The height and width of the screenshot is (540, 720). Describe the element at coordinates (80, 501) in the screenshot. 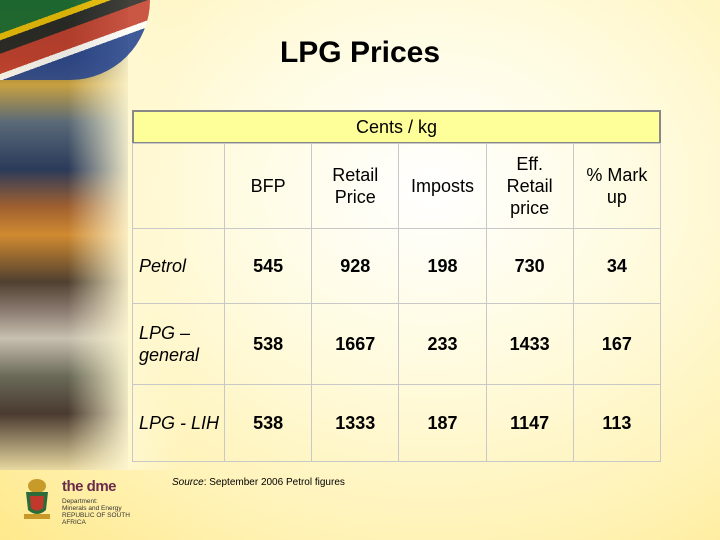

I see `brand-line: Department:` at that location.